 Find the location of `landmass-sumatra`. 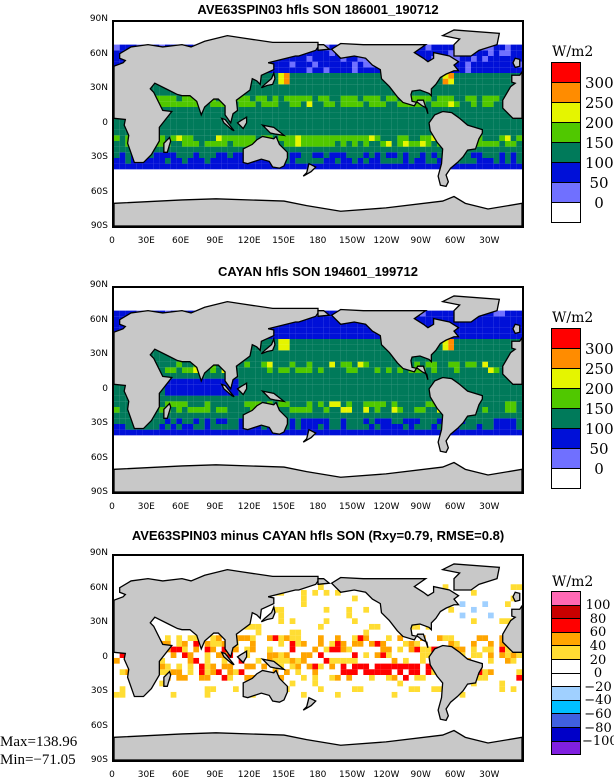

landmass-sumatra is located at coordinates (228, 390).